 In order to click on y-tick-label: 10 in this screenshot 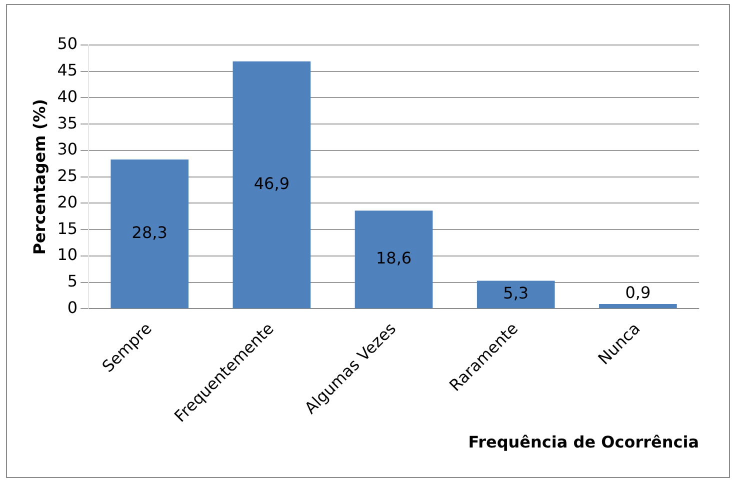, I will do `click(67, 254)`.